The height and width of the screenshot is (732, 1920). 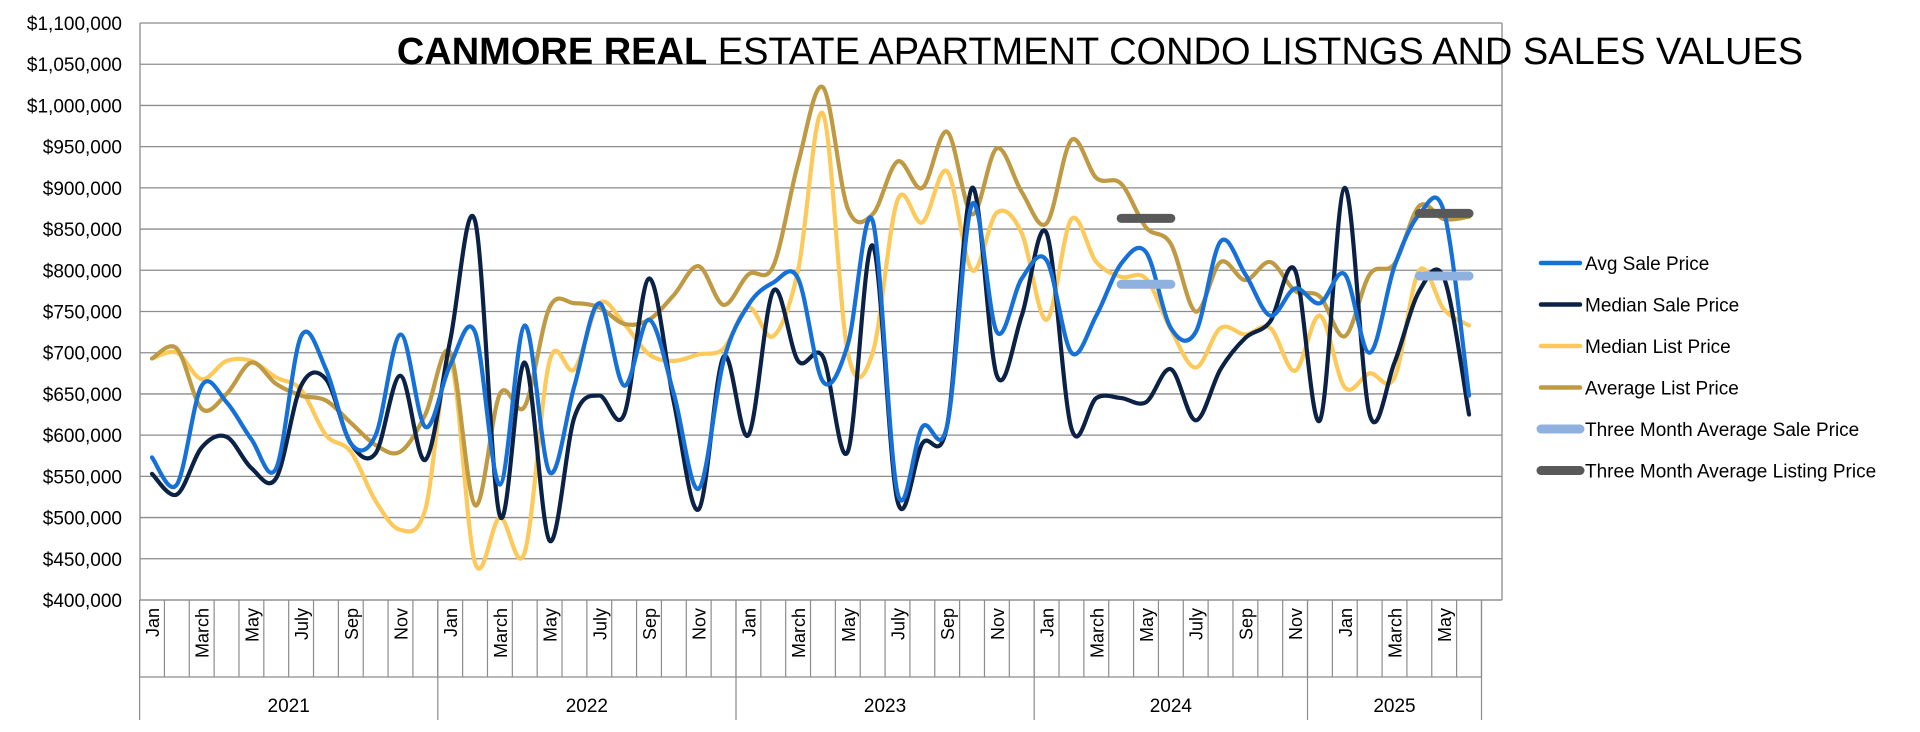 I want to click on y-tick-label: $750,000, so click(x=82, y=313).